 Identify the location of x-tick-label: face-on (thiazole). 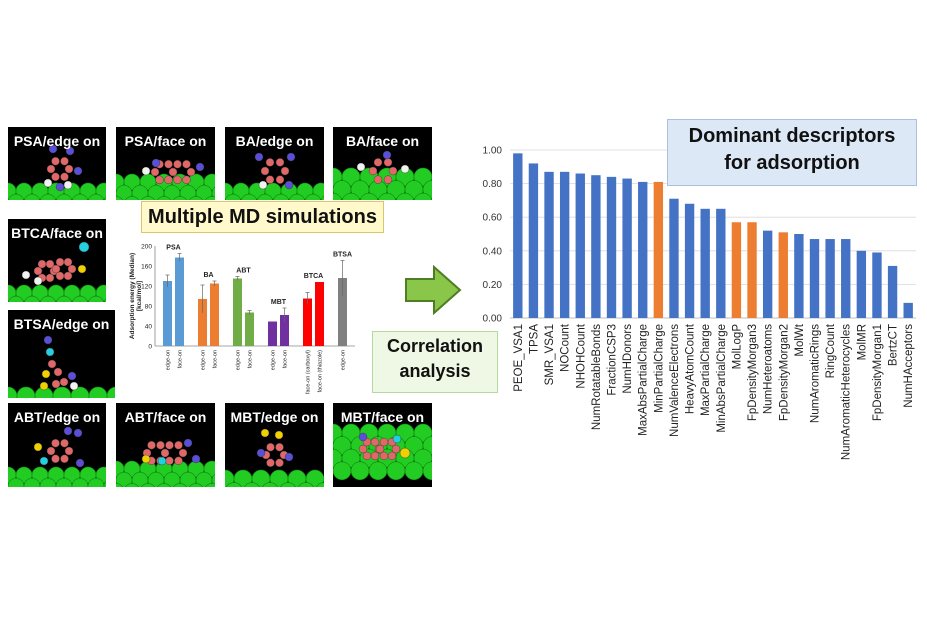
(321, 371).